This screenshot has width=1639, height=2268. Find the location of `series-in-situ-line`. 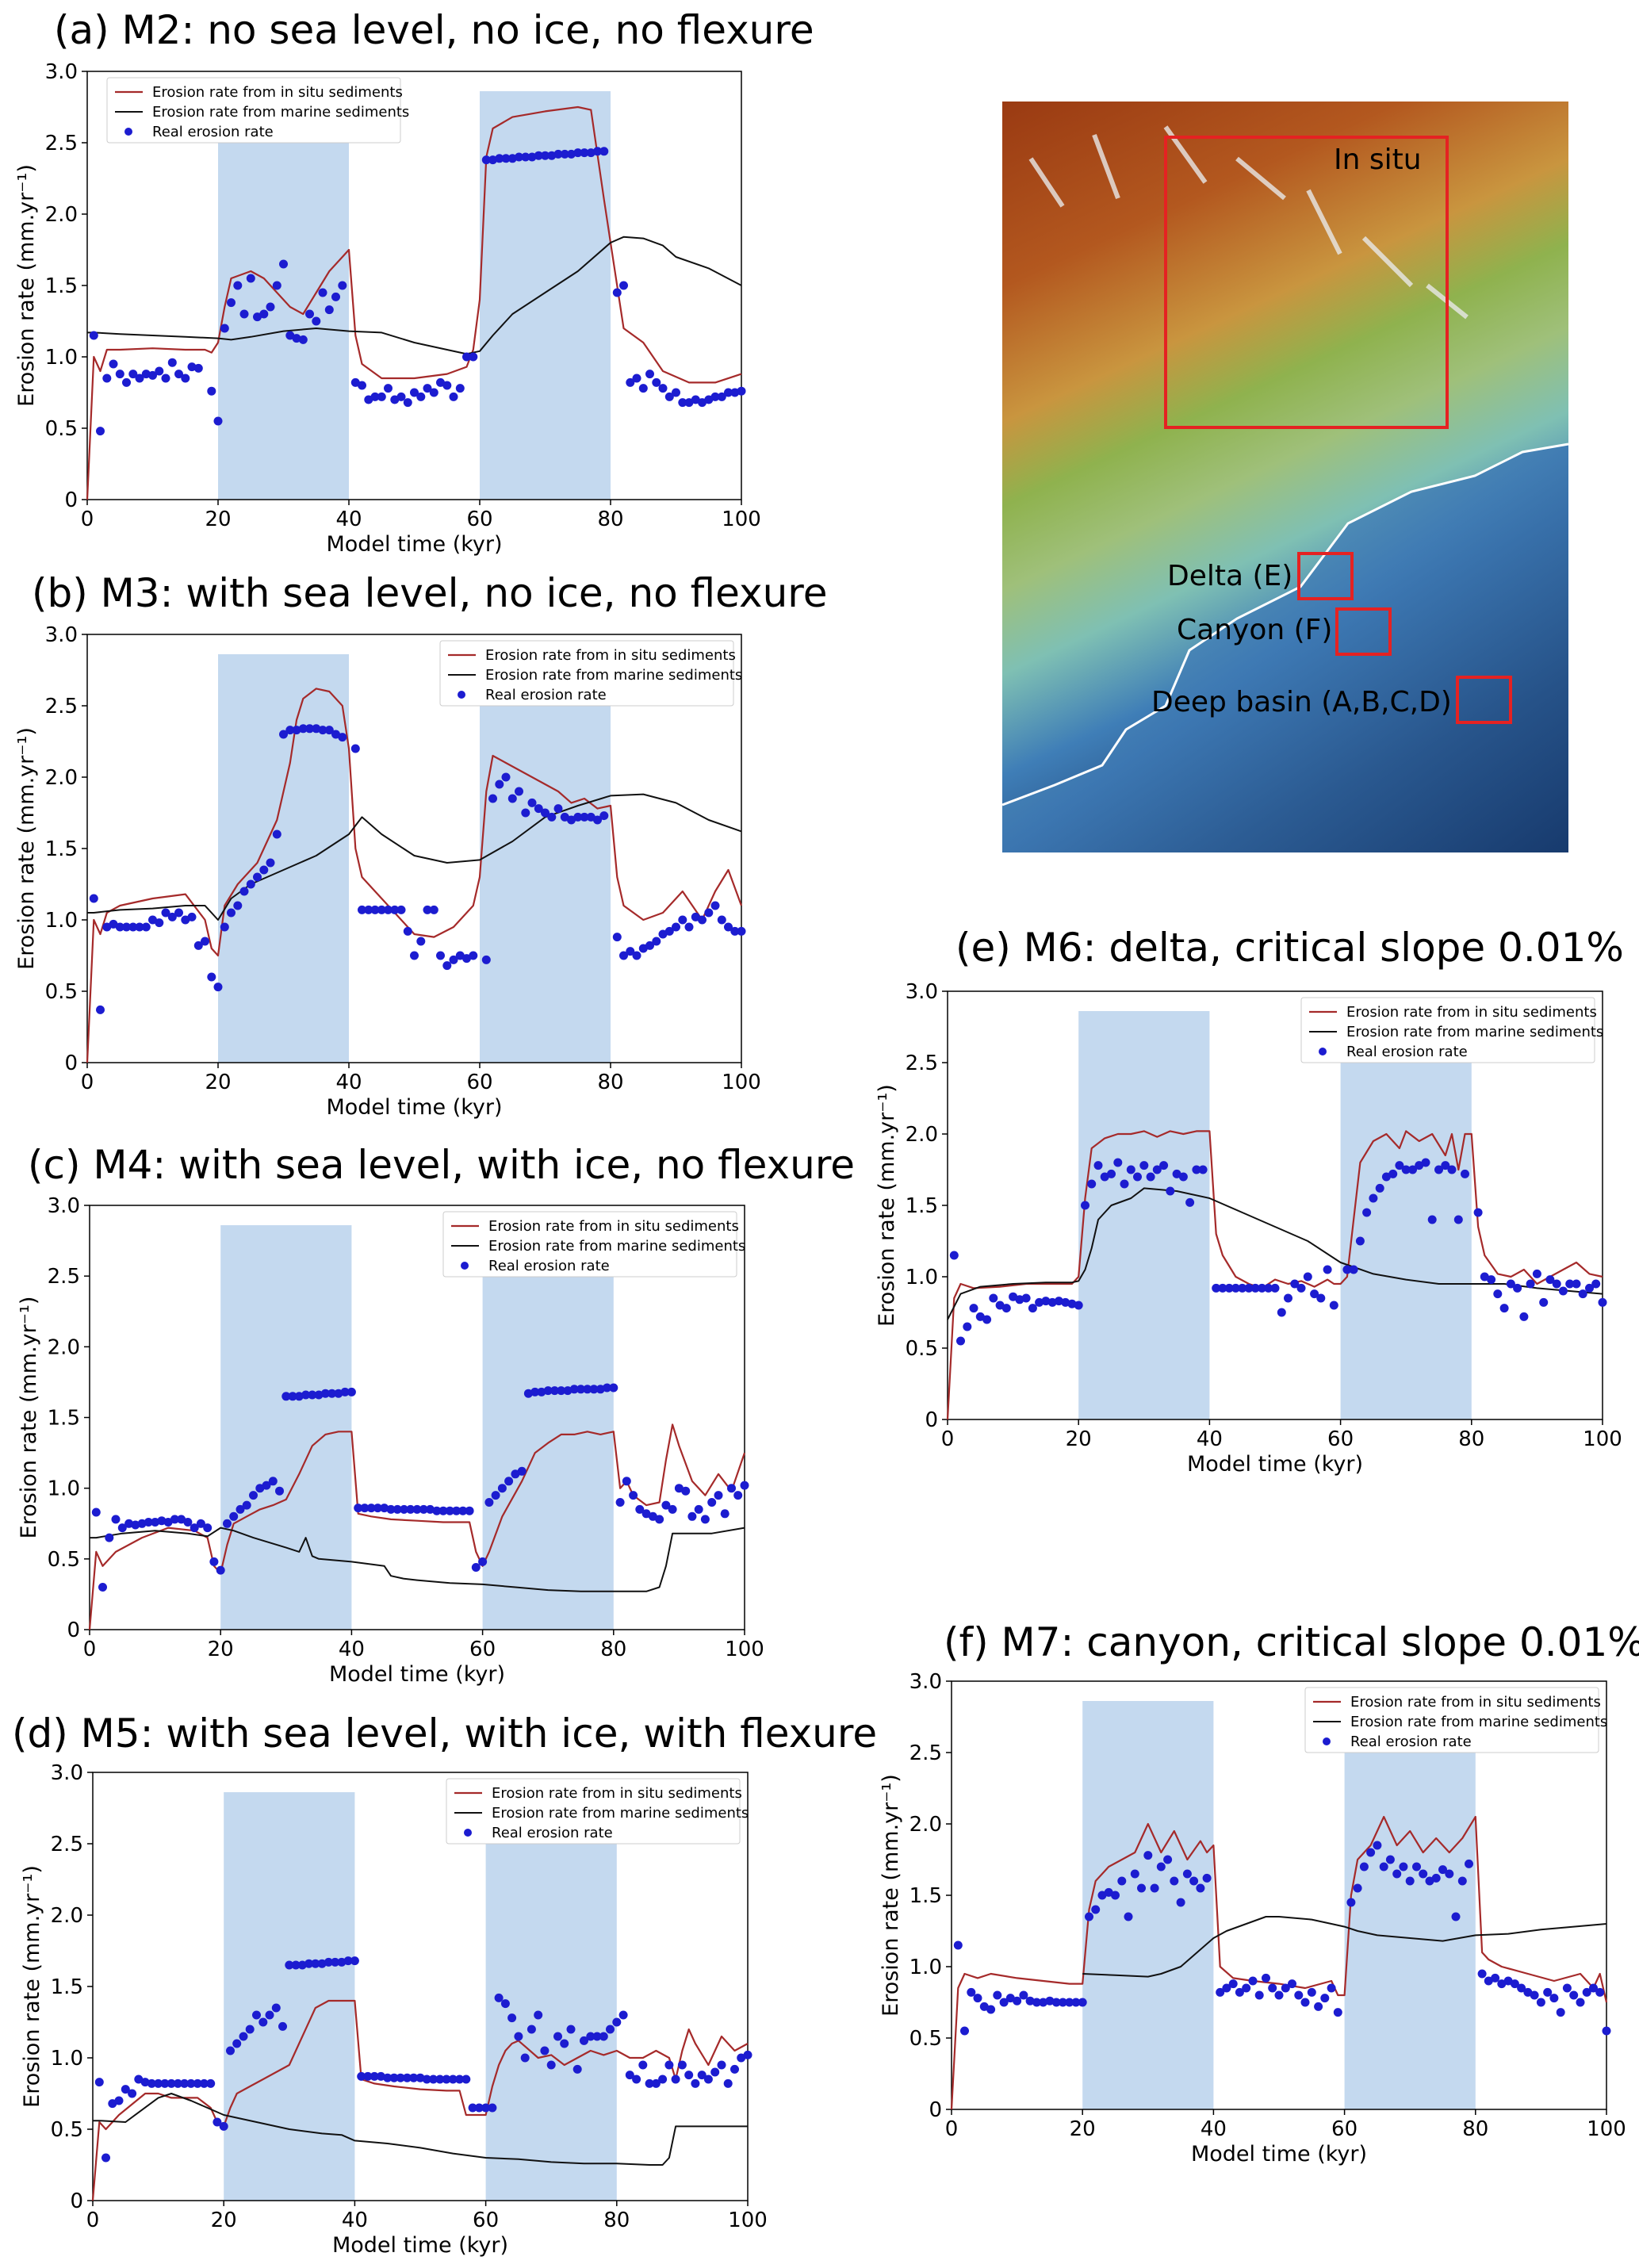

series-in-situ-line is located at coordinates (1274, 1275).